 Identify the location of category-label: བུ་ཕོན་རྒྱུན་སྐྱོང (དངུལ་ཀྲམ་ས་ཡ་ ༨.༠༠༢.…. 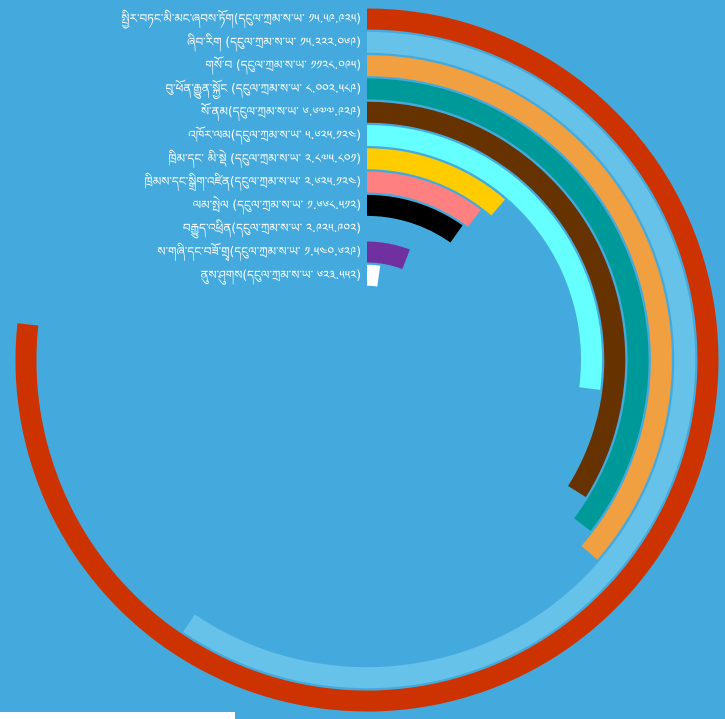
(263, 89).